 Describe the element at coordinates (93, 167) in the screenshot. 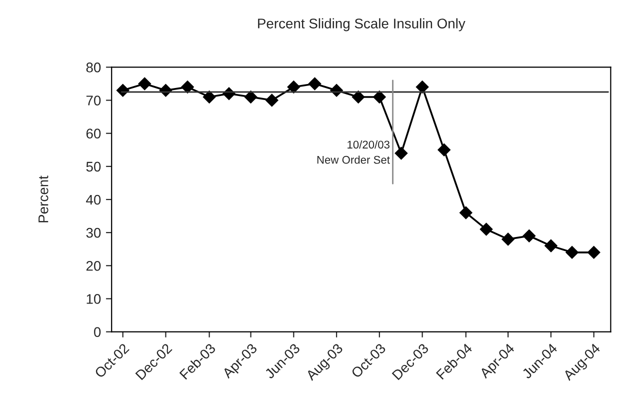

I see `y-tick-label: 50` at that location.